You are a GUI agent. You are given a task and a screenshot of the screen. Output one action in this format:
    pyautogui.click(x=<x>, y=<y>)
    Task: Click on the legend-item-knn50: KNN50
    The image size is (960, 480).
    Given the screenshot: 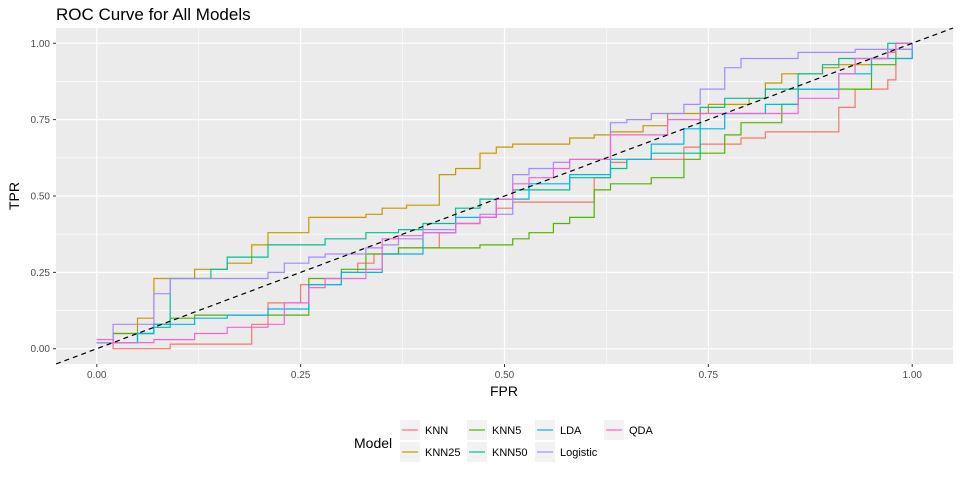 What is the action you would take?
    pyautogui.click(x=497, y=452)
    